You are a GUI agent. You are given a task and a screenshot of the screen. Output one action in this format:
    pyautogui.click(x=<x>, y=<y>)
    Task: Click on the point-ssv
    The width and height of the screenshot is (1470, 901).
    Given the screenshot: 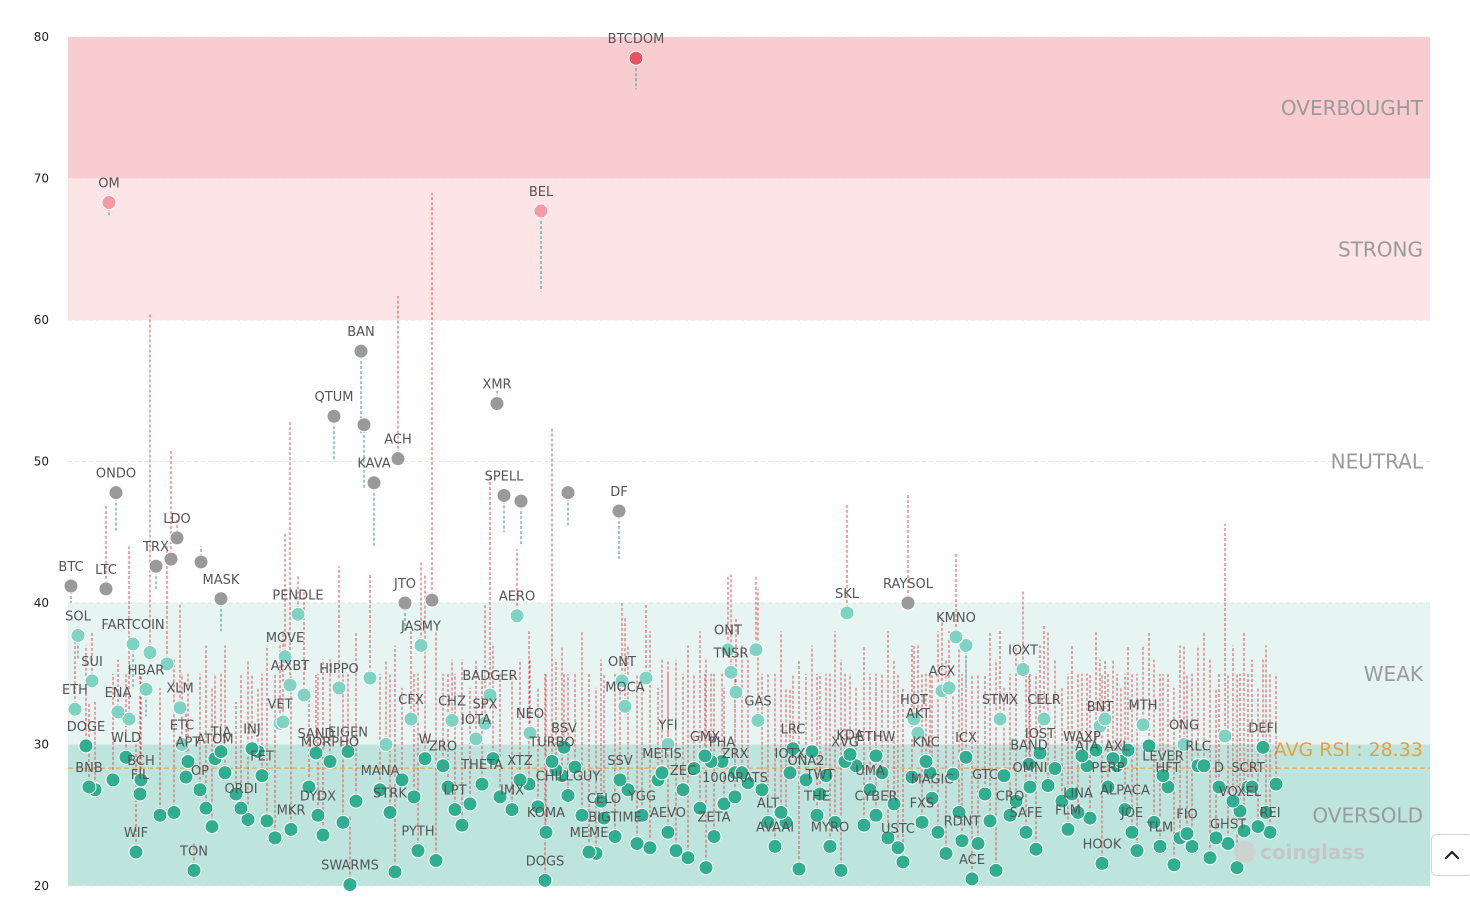 What is the action you would take?
    pyautogui.click(x=620, y=780)
    